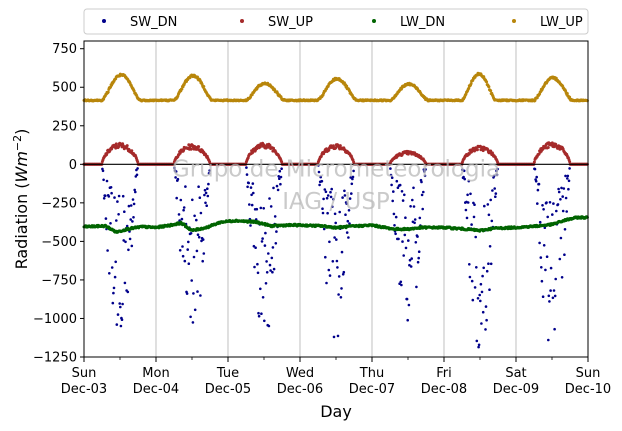 The width and height of the screenshot is (622, 431). I want to click on x-tick-day-3: Wed, so click(300, 373).